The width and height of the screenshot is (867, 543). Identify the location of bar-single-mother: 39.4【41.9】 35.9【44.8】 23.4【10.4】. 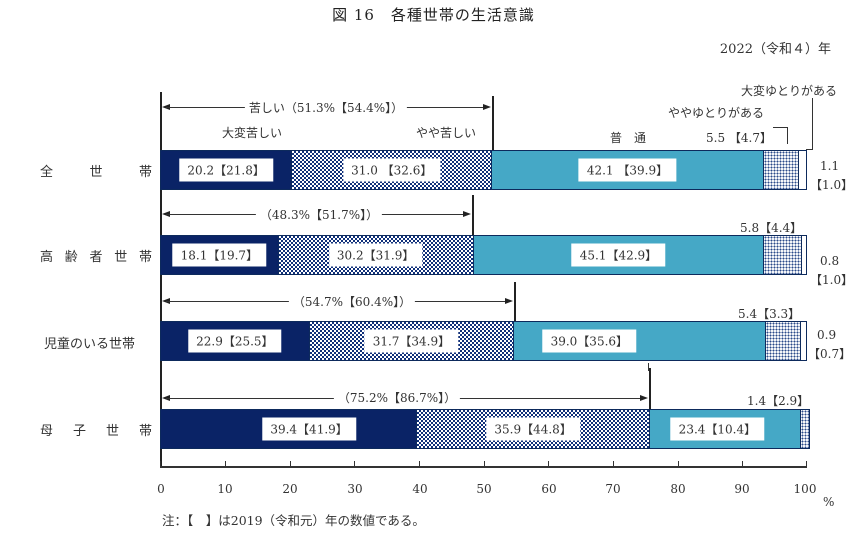
(485, 429).